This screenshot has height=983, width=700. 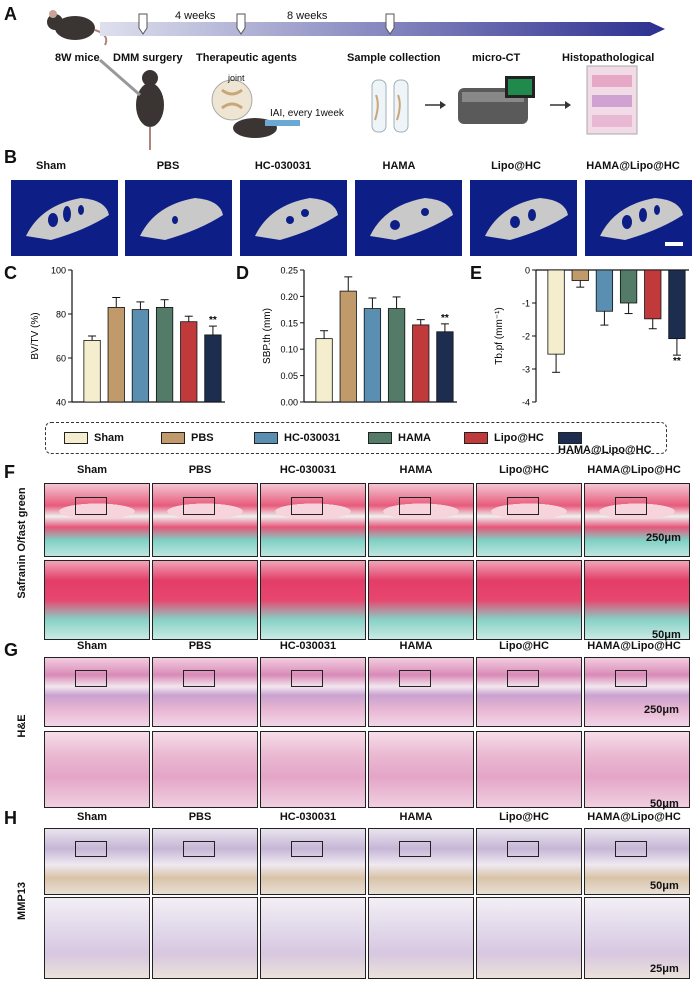 What do you see at coordinates (634, 817) in the screenshot?
I see `h-group-hama-lipo: HAMA@Lipo@HC` at bounding box center [634, 817].